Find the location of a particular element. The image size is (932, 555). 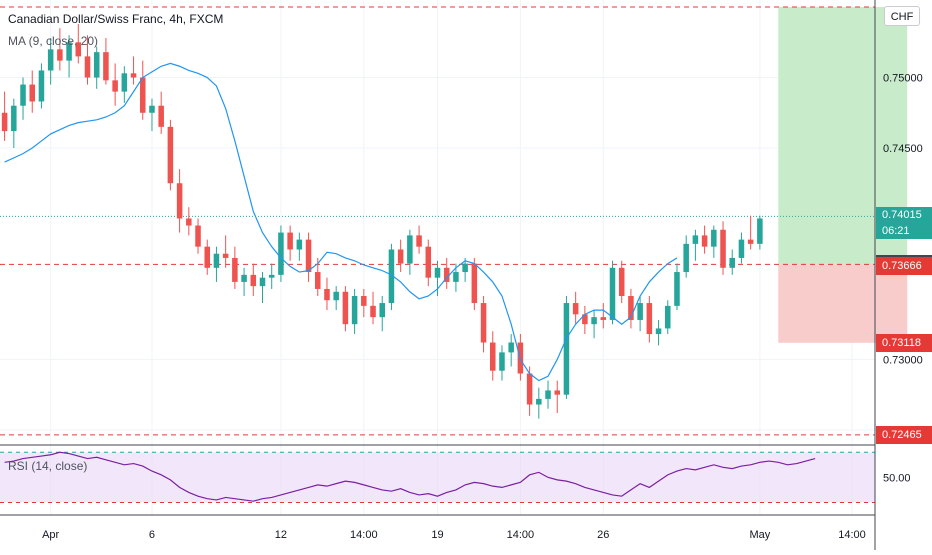

time-tick-label: 19 is located at coordinates (437, 535).